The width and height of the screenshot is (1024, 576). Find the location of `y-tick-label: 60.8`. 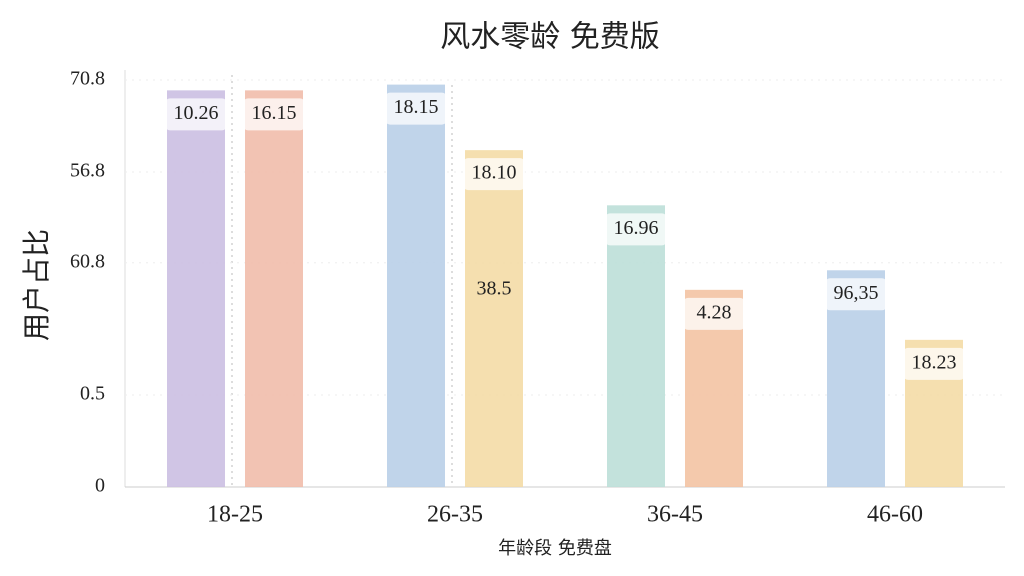

y-tick-label: 60.8 is located at coordinates (87, 261).